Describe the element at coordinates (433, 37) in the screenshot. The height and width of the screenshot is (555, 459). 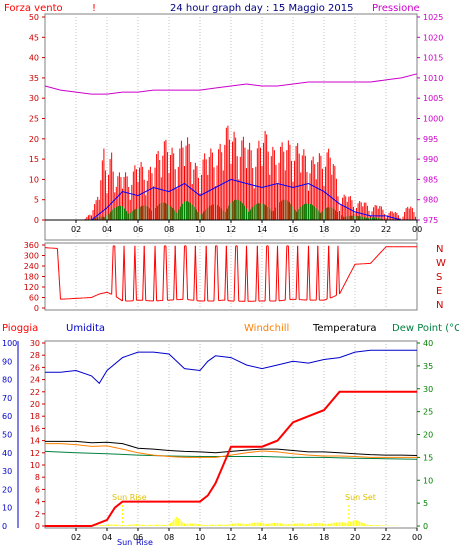
I see `pressure-tick-label: 1020` at that location.